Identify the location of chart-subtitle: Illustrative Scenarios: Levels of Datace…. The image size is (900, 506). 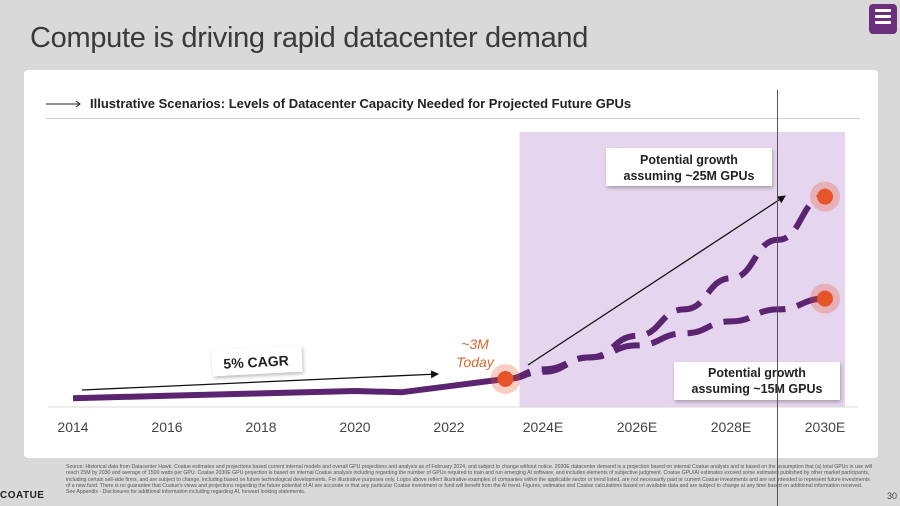
(361, 103).